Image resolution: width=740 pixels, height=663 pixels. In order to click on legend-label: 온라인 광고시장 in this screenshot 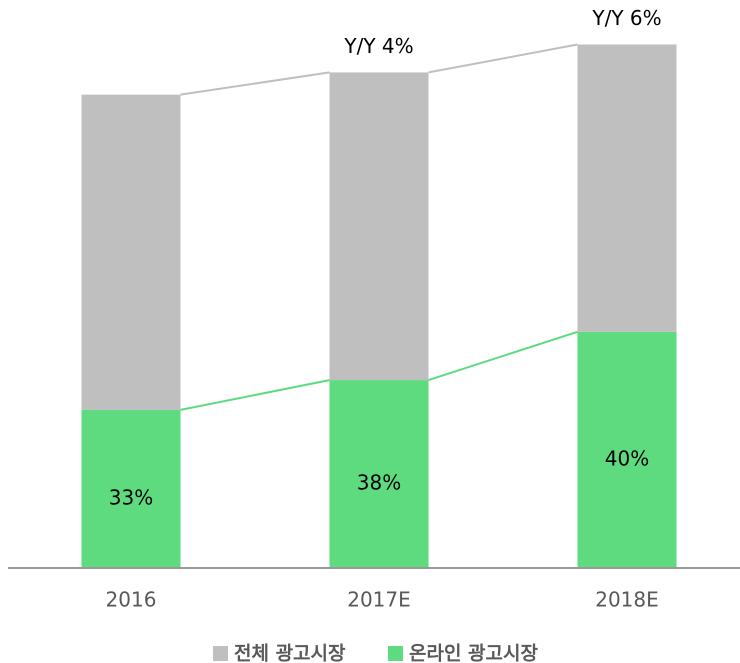, I will do `click(473, 653)`.